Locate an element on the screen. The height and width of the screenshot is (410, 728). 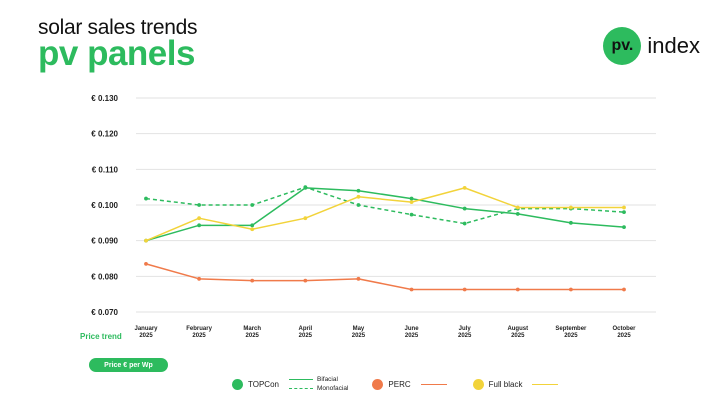
y-tick-label: € 0.130 is located at coordinates (104, 98).